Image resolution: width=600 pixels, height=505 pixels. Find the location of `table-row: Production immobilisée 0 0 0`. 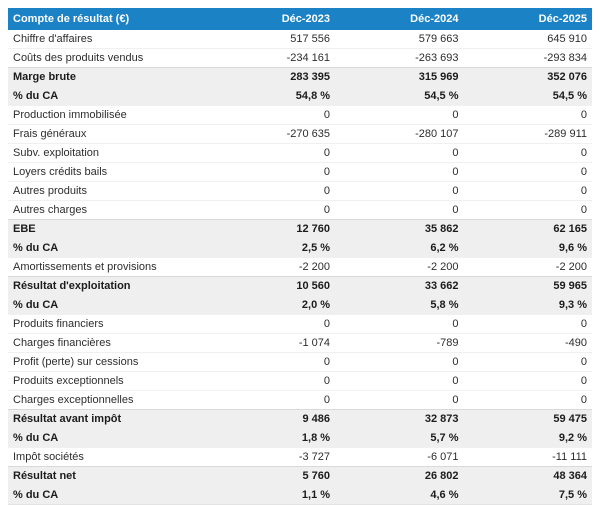

table-row: Production immobilisée 0 0 0 is located at coordinates (300, 115).